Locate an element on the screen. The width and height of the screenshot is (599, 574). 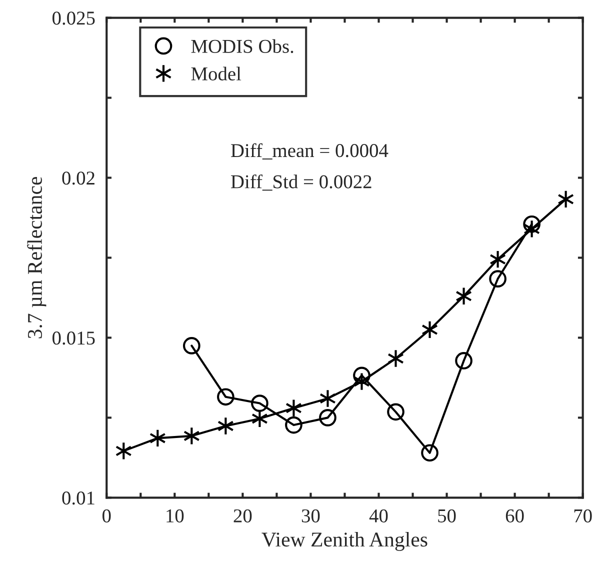
y-tick-label: 0.01 is located at coordinates (78, 498).